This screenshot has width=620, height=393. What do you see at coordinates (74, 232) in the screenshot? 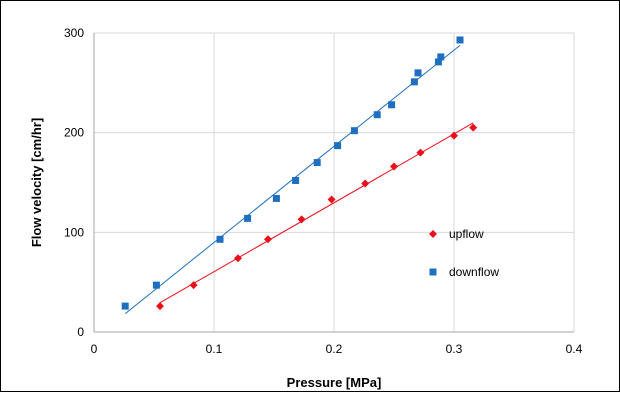
I see `y-tick-label: 100` at bounding box center [74, 232].